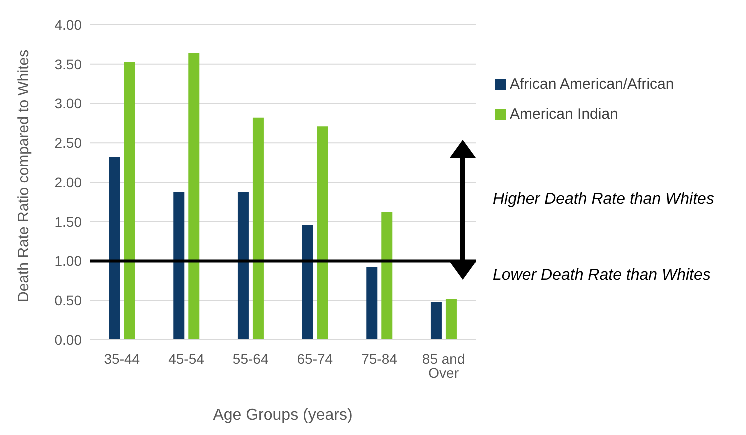 The image size is (746, 435). What do you see at coordinates (68, 104) in the screenshot?
I see `y-tick-label: 3.00` at bounding box center [68, 104].